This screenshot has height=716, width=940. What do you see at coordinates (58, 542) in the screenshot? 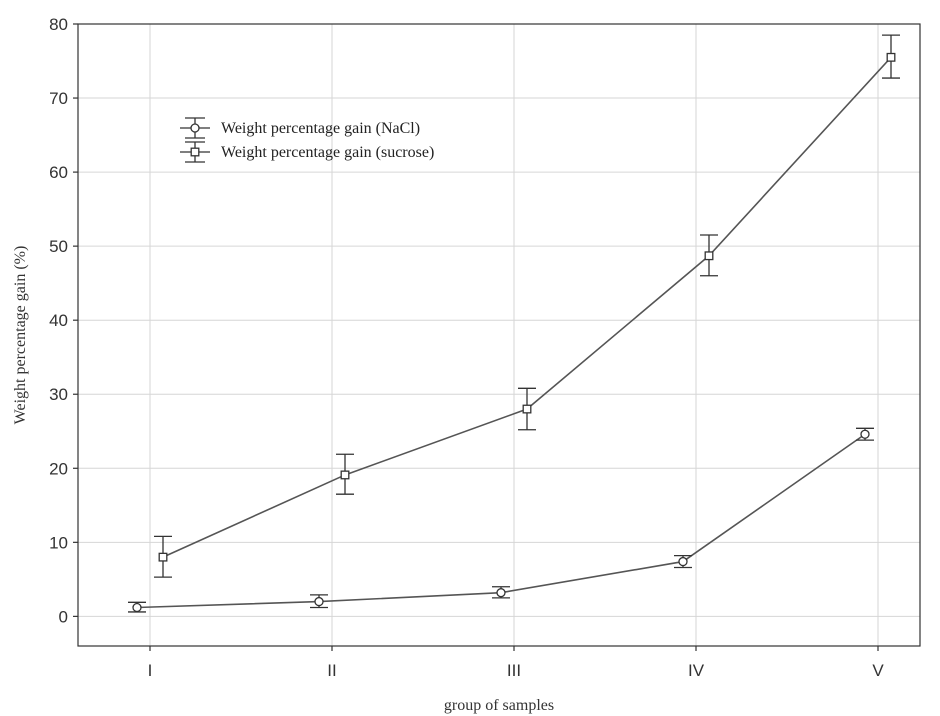
I see `y-tick-label: 10` at bounding box center [58, 542].